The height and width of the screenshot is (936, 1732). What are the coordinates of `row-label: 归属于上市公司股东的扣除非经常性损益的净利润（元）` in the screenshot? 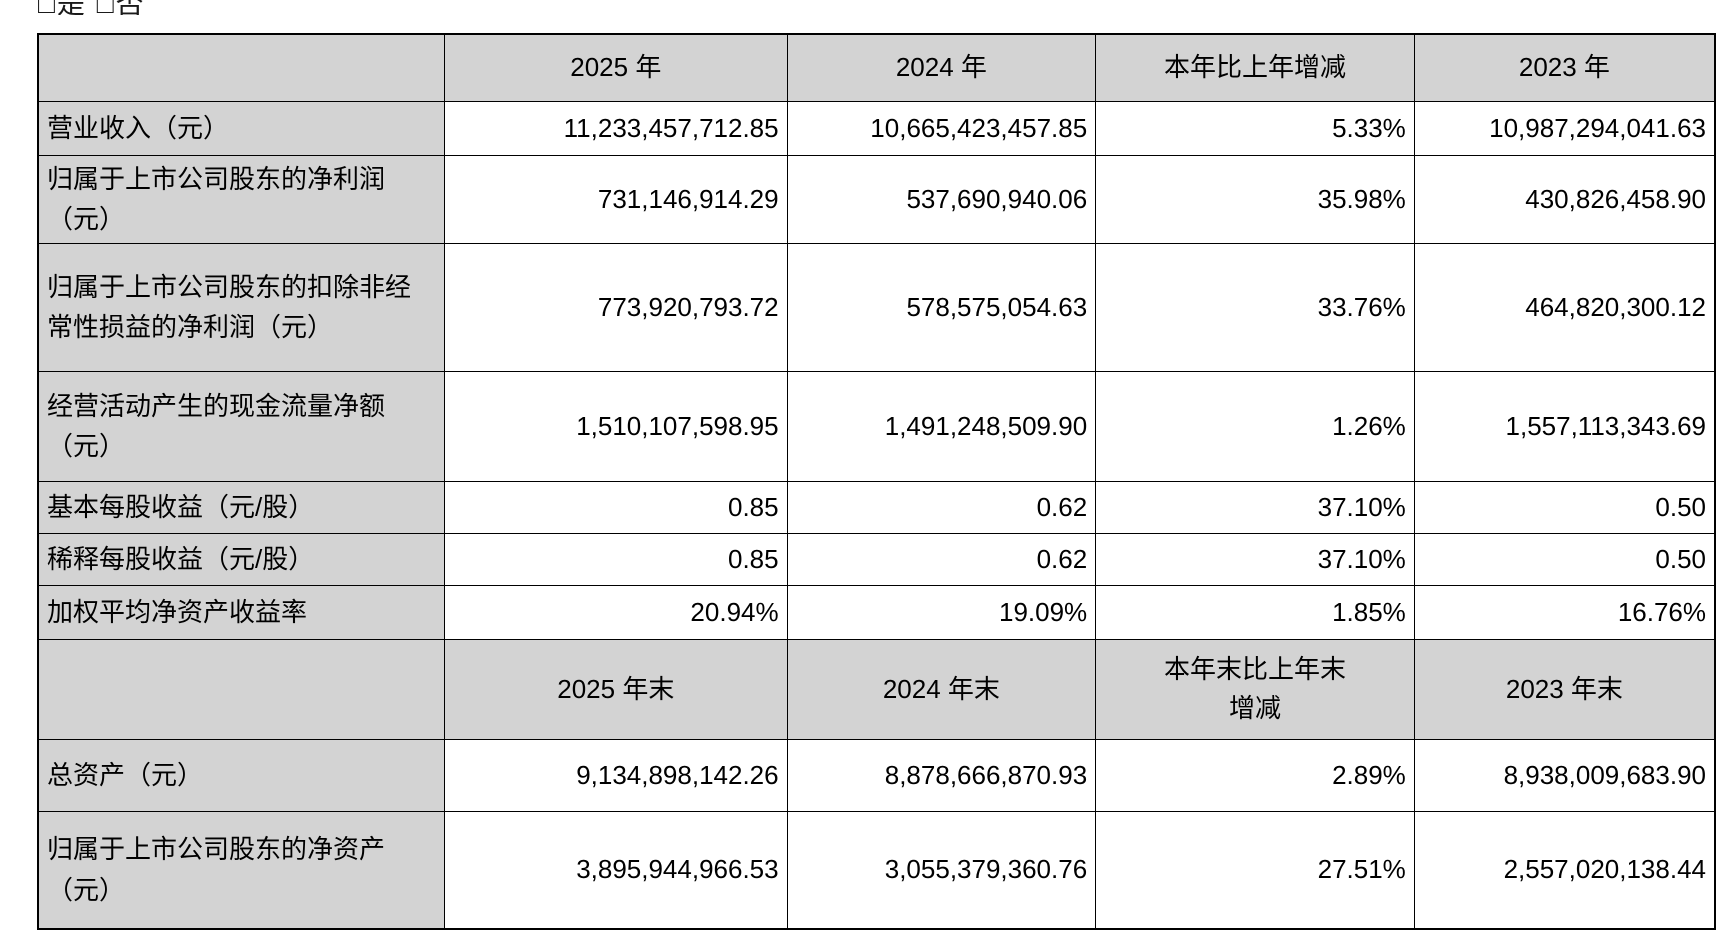 It's located at (241, 307).